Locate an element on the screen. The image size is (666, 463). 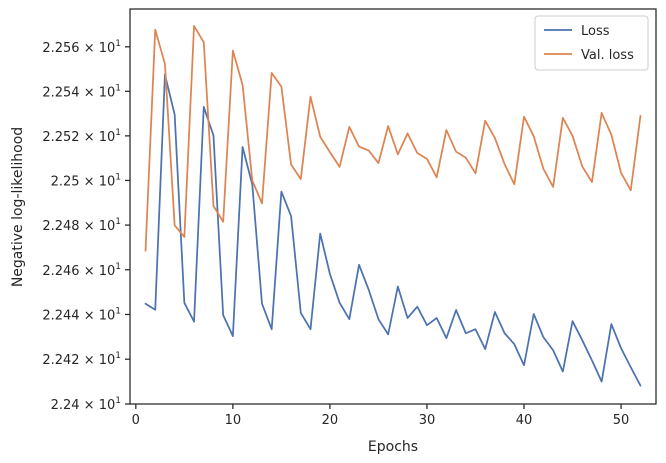
y-axis-label: Negative log-likelihood is located at coordinates (18, 207).